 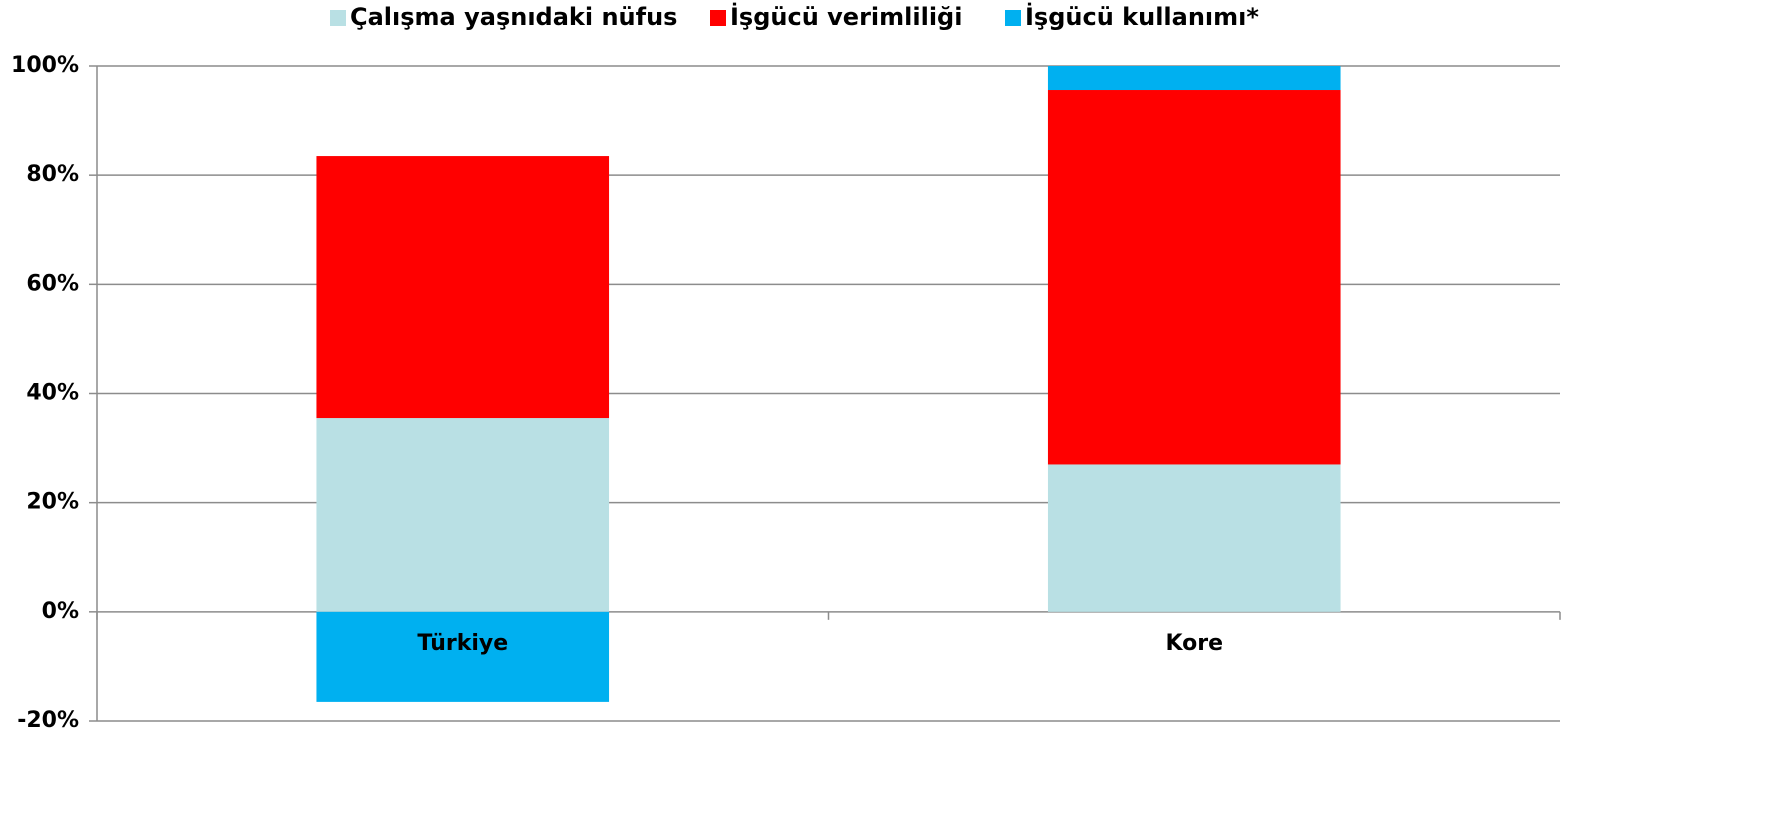 I want to click on y-tick-label: 100%, so click(x=45, y=65).